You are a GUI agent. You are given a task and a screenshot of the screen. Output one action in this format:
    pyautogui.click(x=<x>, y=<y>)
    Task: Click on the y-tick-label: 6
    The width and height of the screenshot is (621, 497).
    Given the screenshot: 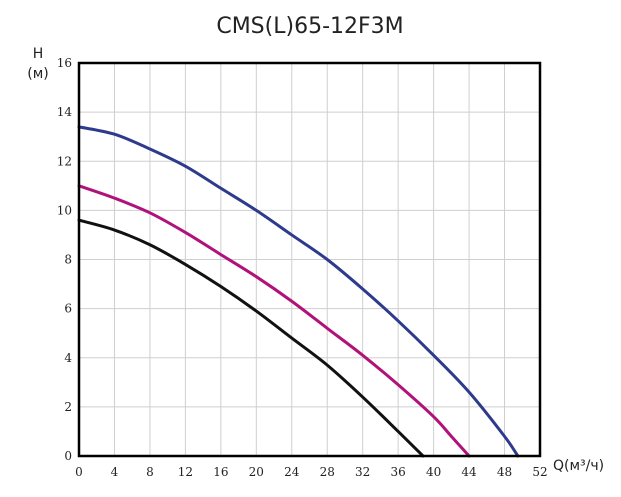 What is the action you would take?
    pyautogui.click(x=68, y=309)
    